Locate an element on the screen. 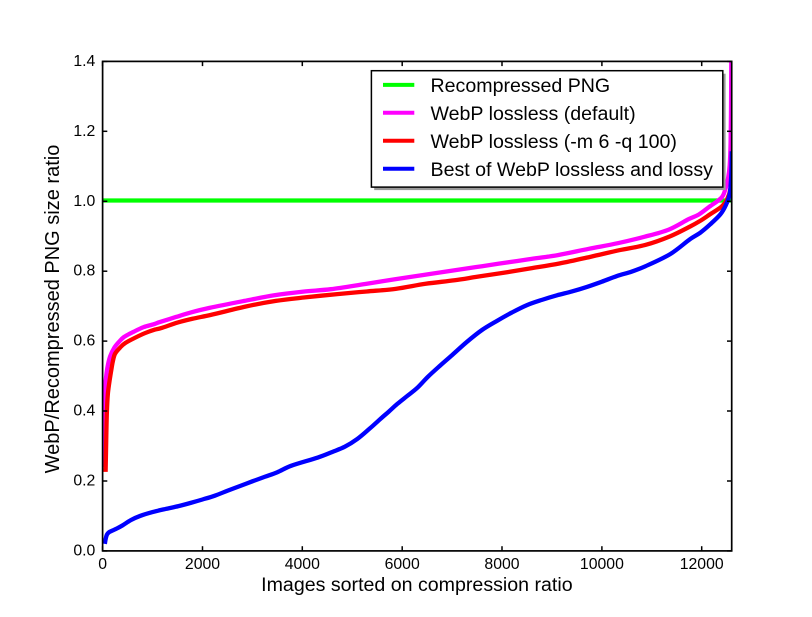 Image resolution: width=812 pixels, height=617 pixels. svg-text: 8000 is located at coordinates (501, 564).